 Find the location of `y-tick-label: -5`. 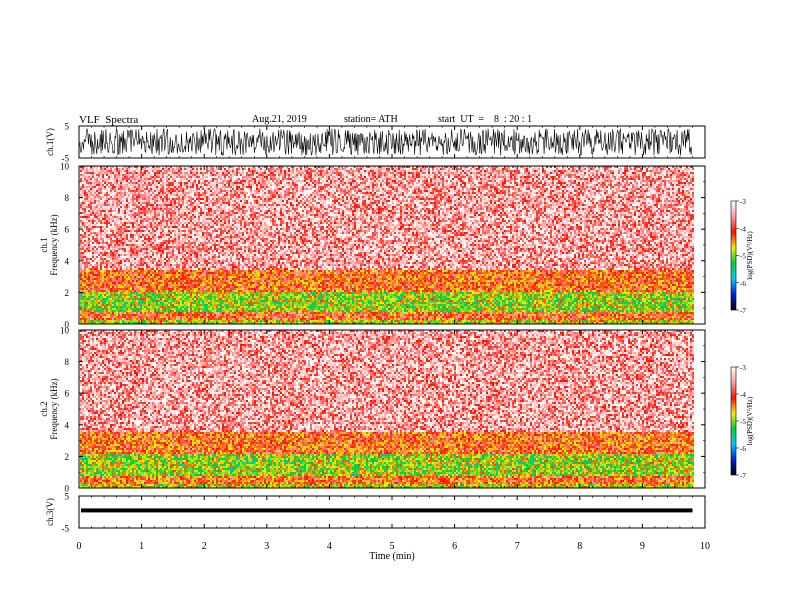

y-tick-label: -5 is located at coordinates (66, 529).